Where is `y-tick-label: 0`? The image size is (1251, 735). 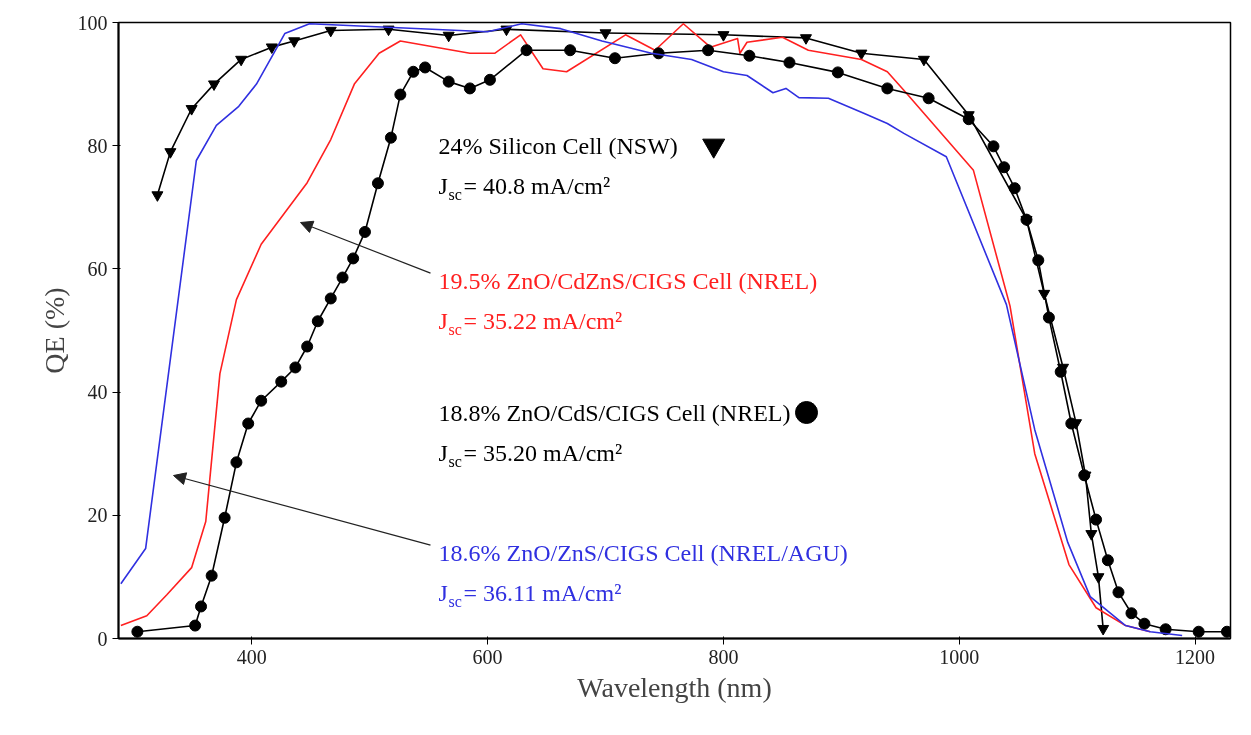 y-tick-label: 0 is located at coordinates (102, 638).